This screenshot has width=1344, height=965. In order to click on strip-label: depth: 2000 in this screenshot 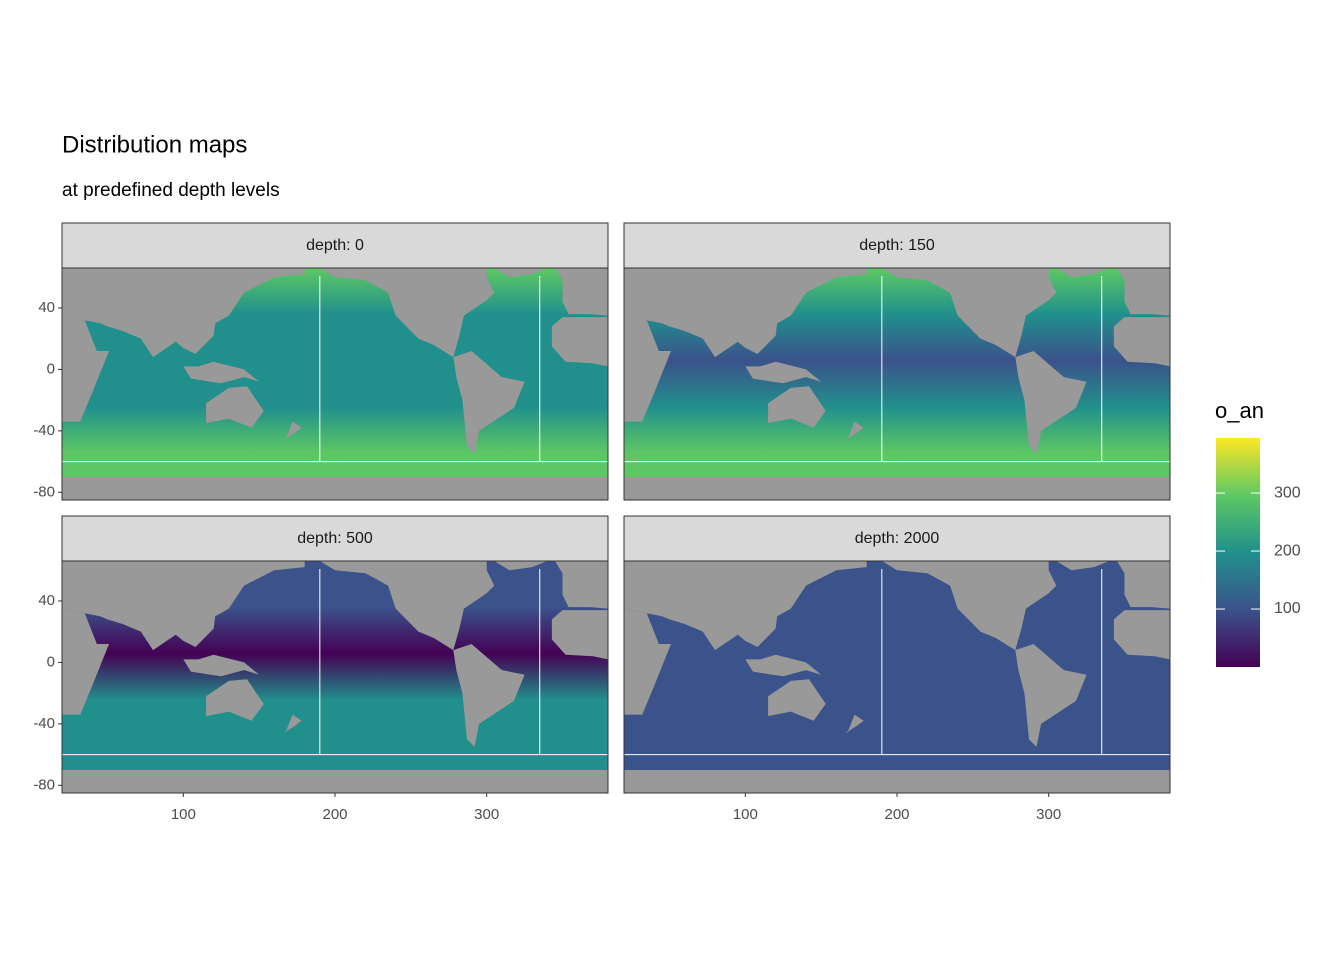, I will do `click(897, 538)`.